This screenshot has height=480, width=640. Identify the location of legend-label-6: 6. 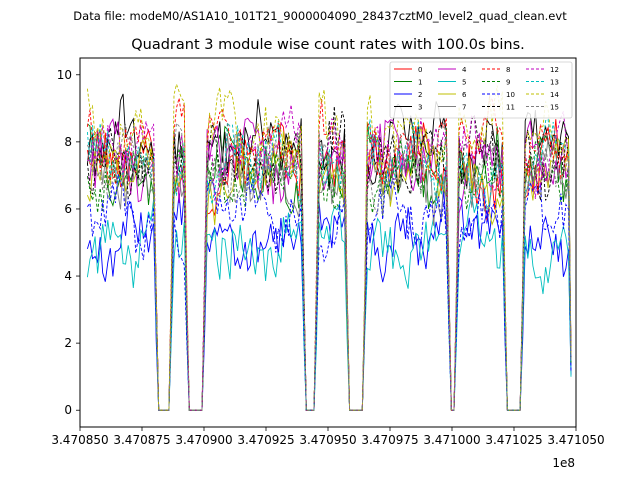
(464, 95).